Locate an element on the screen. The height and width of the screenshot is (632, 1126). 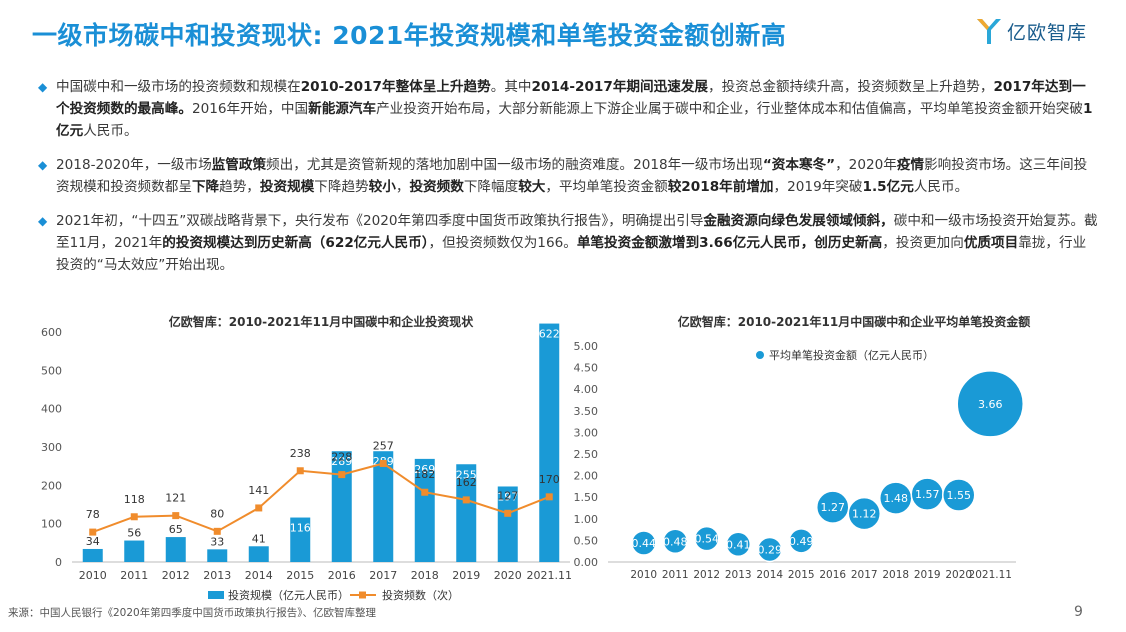
y-tick-label: 300 is located at coordinates (51, 447).